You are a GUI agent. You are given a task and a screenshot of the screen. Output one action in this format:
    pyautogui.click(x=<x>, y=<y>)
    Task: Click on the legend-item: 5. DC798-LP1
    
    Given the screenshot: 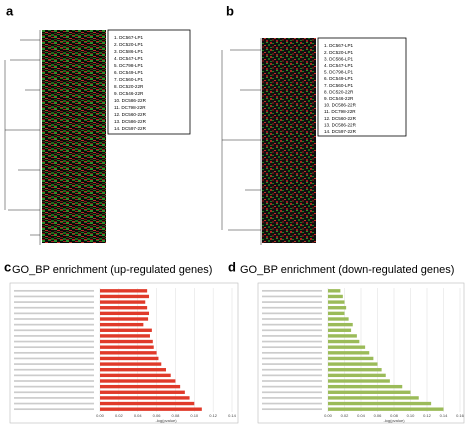 What is the action you would take?
    pyautogui.click(x=339, y=72)
    